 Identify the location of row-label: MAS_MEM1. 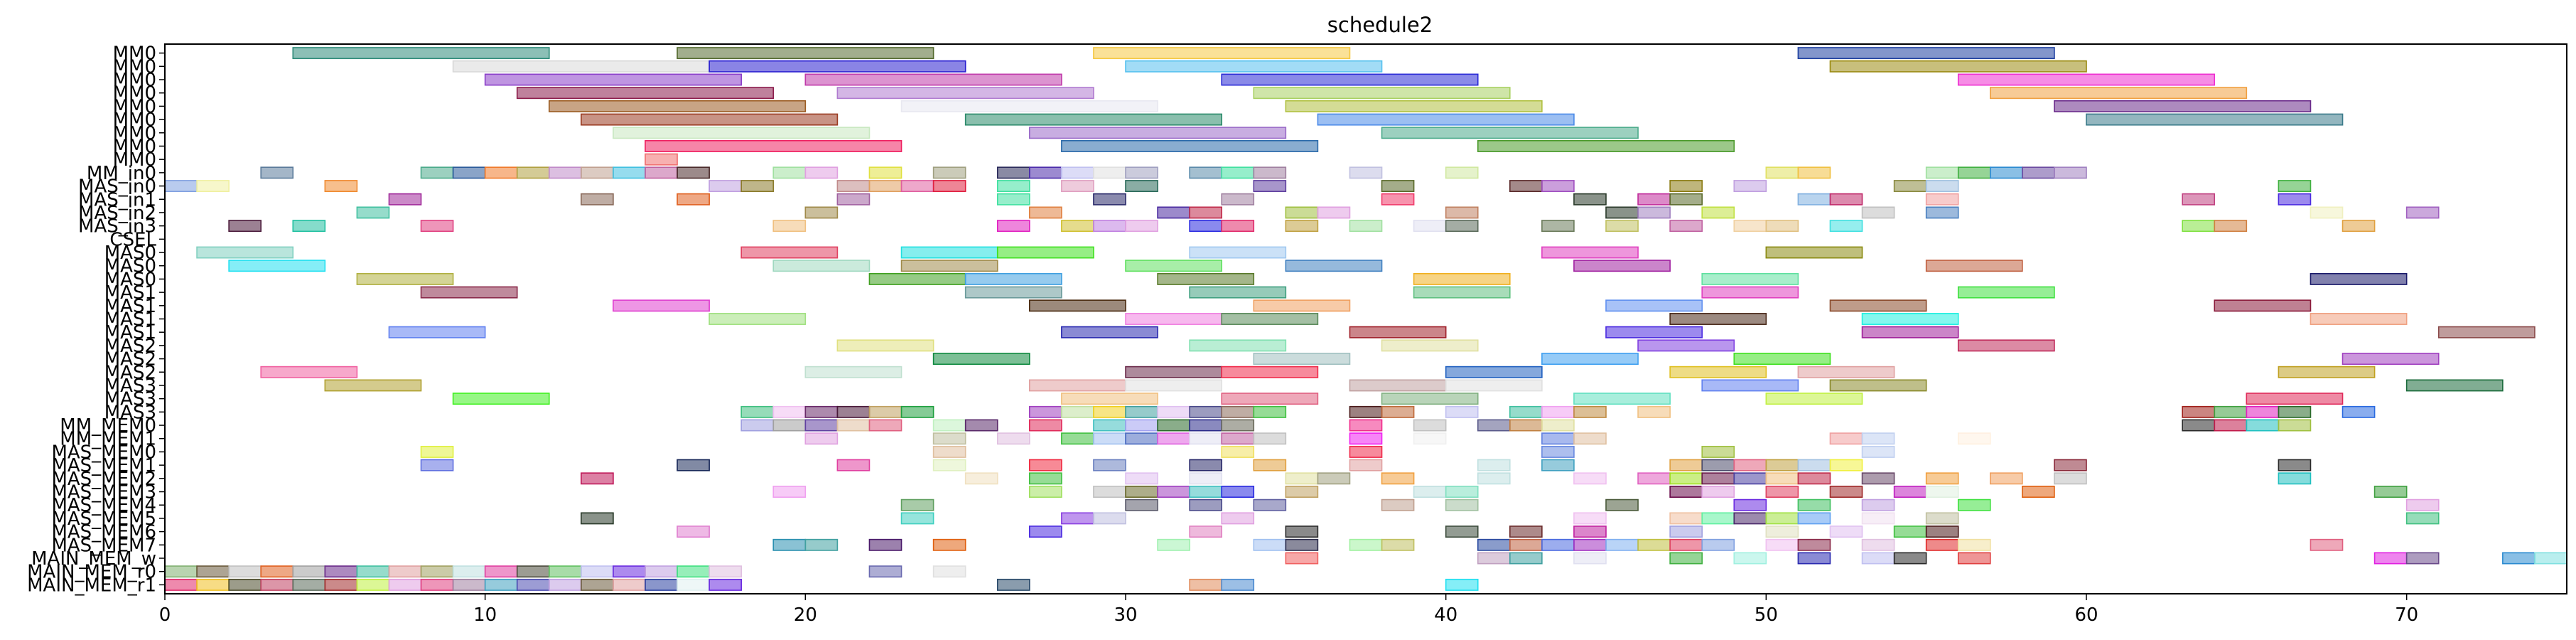
(104, 465).